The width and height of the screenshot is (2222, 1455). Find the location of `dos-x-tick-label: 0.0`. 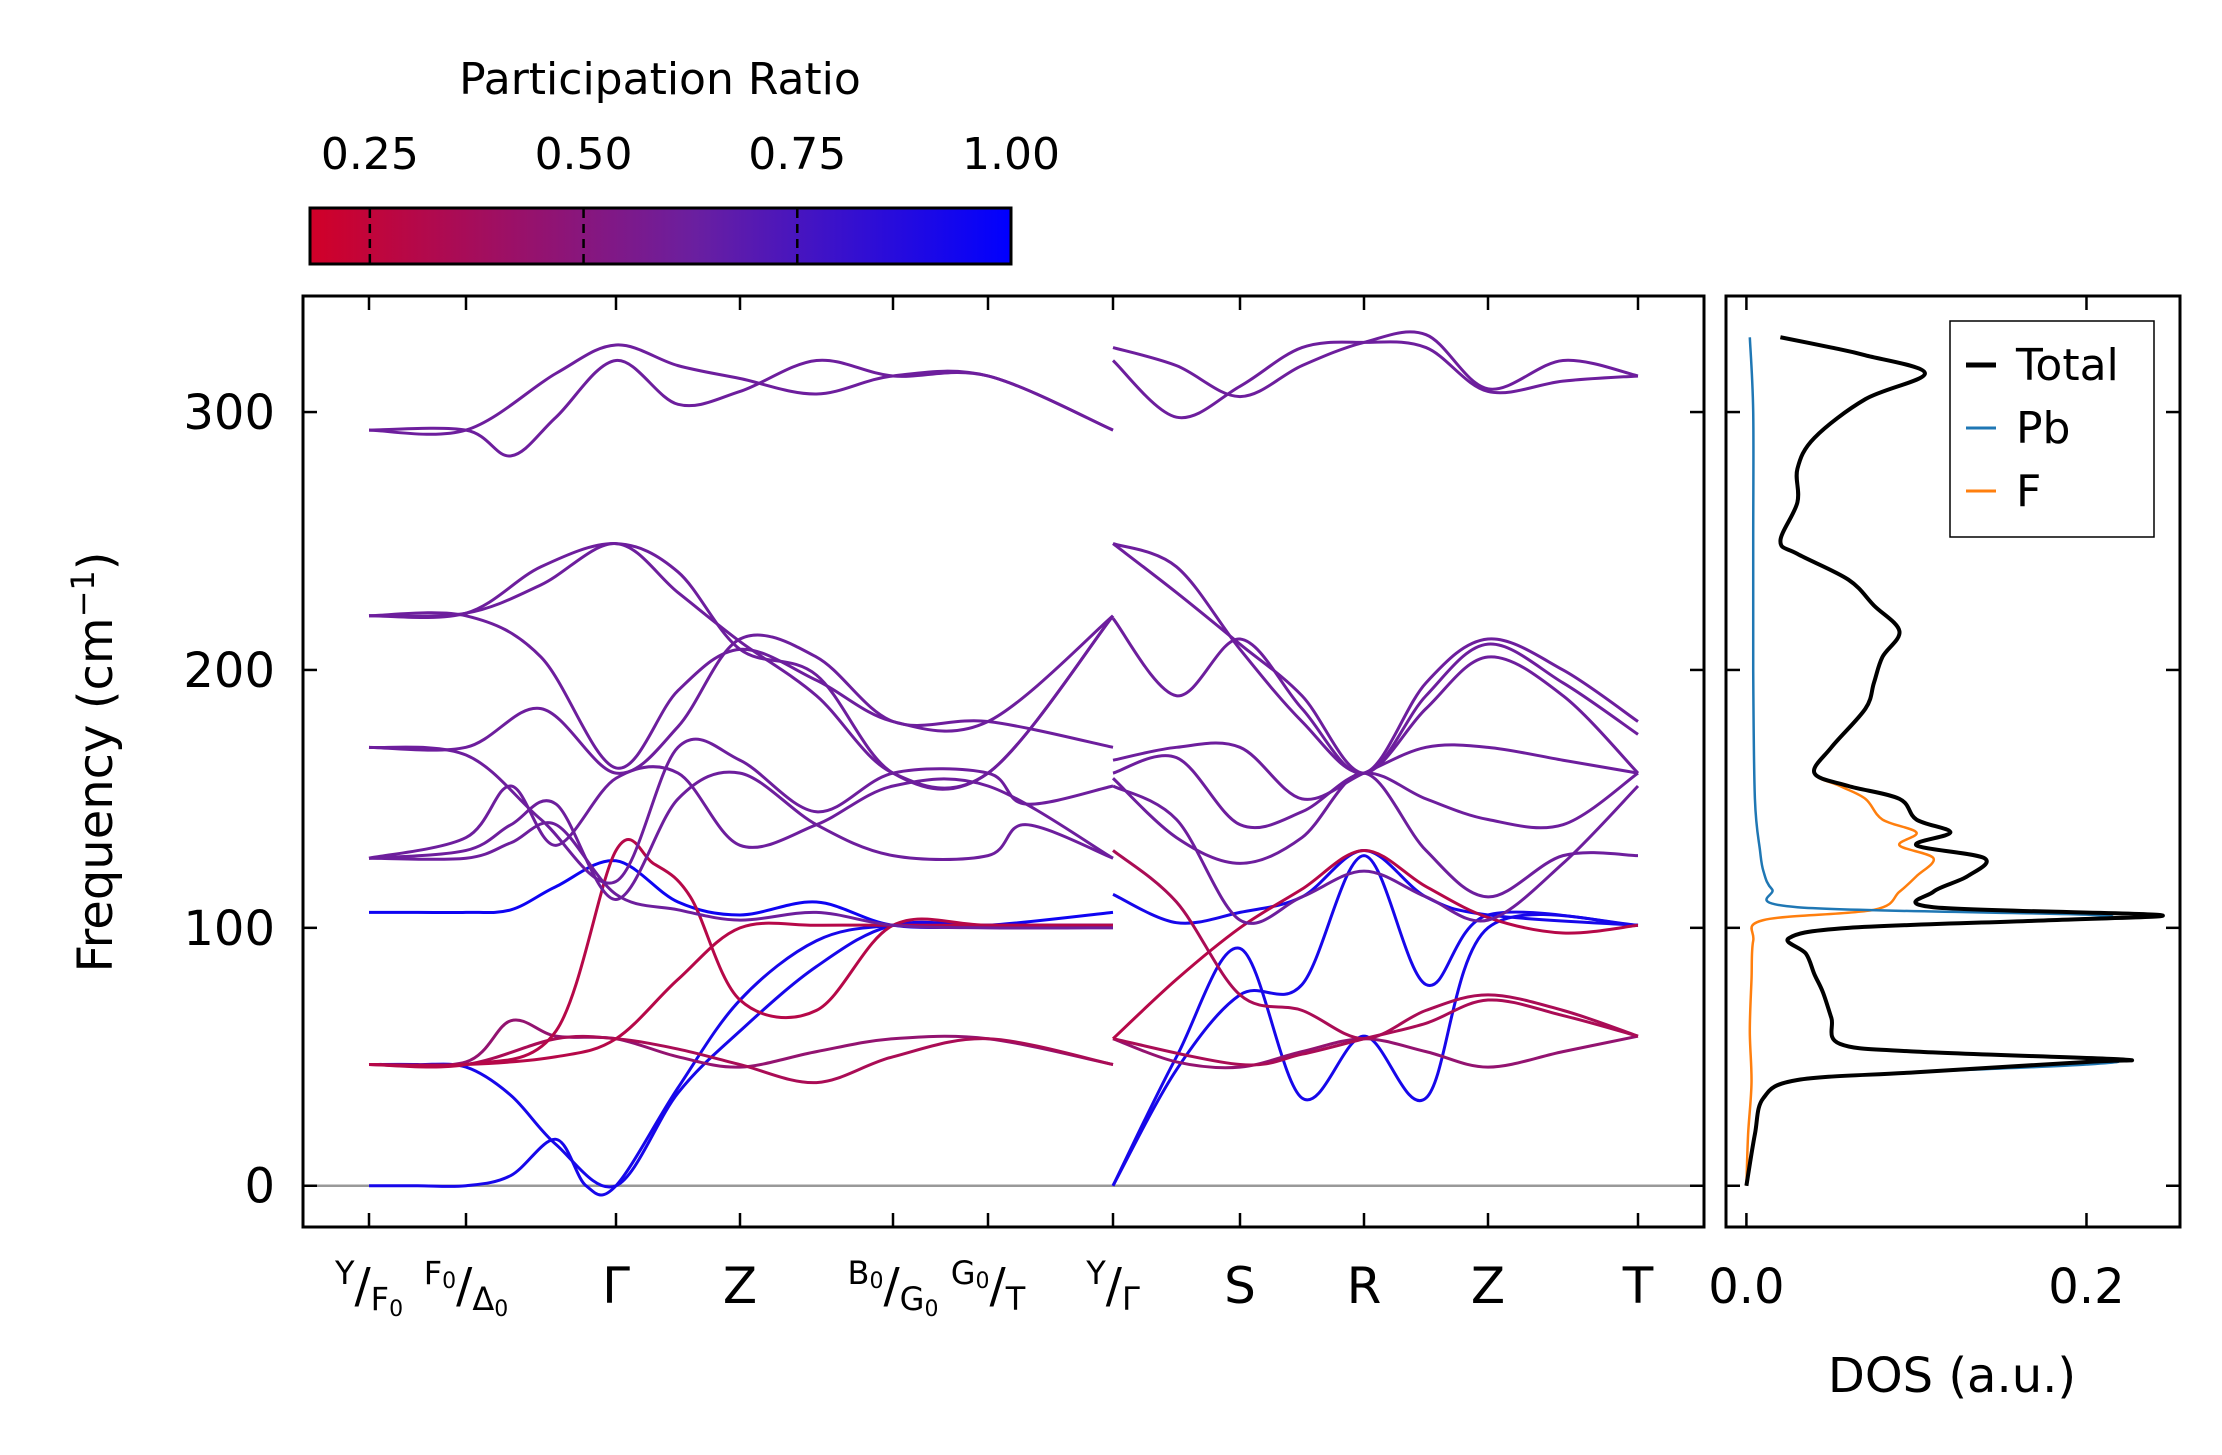

dos-x-tick-label: 0.0 is located at coordinates (1746, 1287).